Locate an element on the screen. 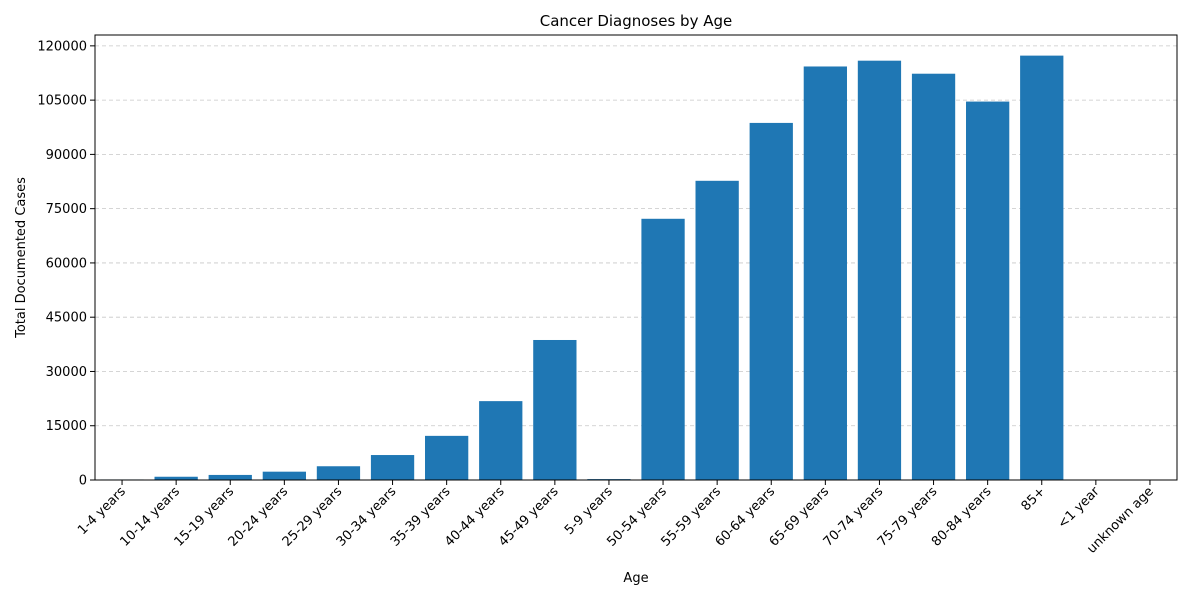 This screenshot has height=600, width=1200. chart-title: Cancer Diagnoses by Age is located at coordinates (636, 21).